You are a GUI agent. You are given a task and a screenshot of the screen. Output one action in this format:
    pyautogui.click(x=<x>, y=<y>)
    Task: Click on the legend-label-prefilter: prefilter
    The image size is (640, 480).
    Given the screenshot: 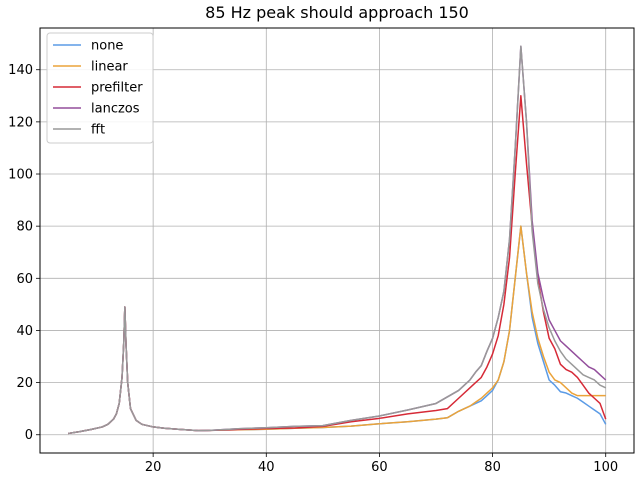 What is the action you would take?
    pyautogui.click(x=117, y=88)
    